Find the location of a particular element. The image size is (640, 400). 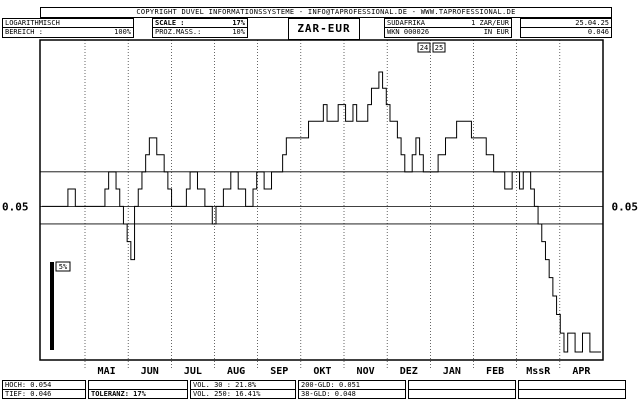

vol250-cell: VOL. 250: 16.41% is located at coordinates (243, 394).